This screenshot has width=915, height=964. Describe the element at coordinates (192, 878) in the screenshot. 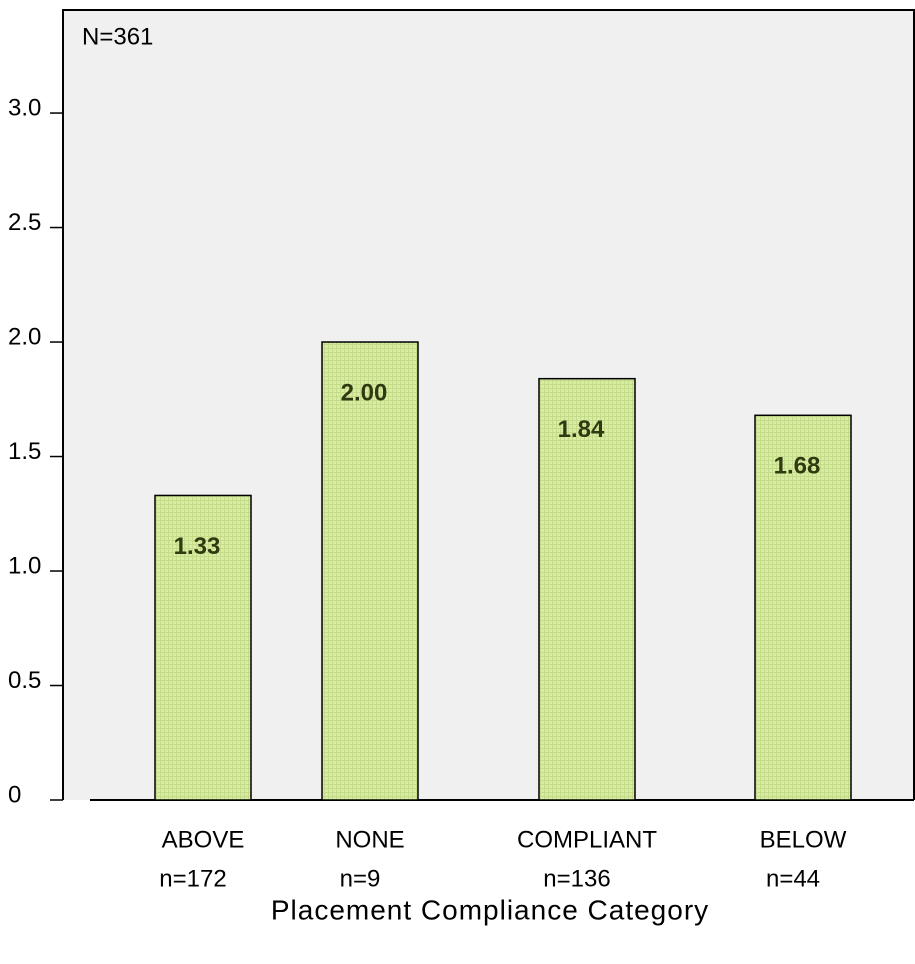

I see `x-tick-sublabel: n=172` at that location.